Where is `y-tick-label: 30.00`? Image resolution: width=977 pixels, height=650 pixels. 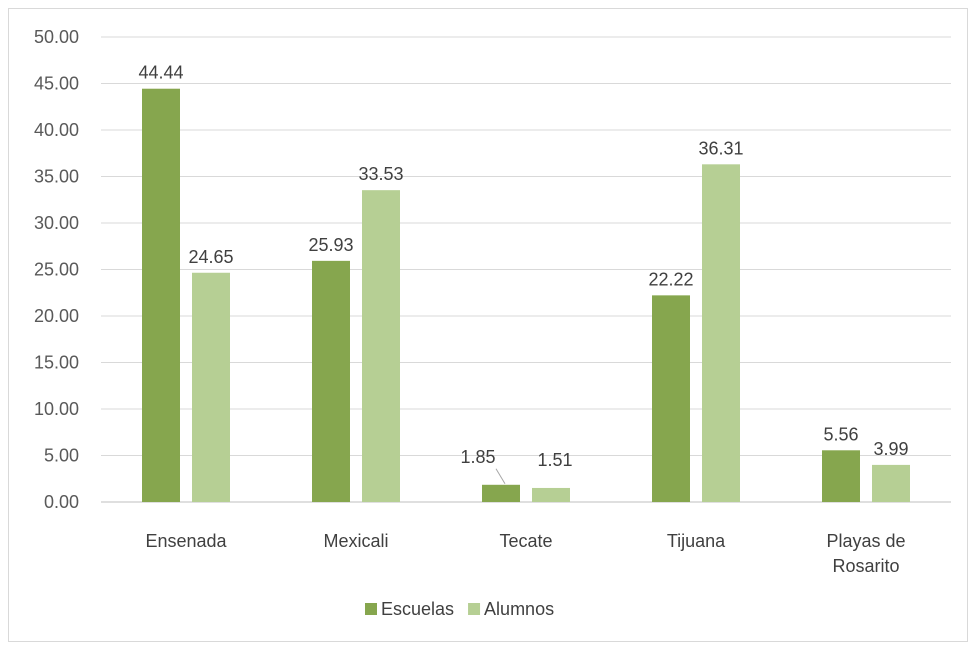
y-tick-label: 30.00 is located at coordinates (56, 223).